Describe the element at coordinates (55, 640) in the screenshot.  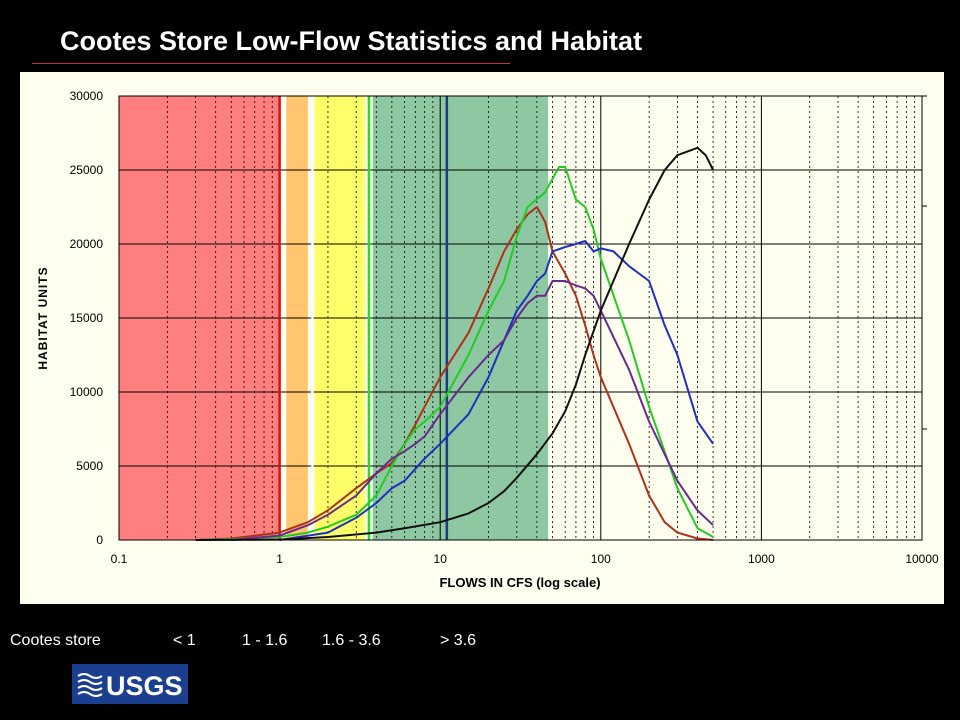
I see `legend-site-name: Cootes store` at that location.